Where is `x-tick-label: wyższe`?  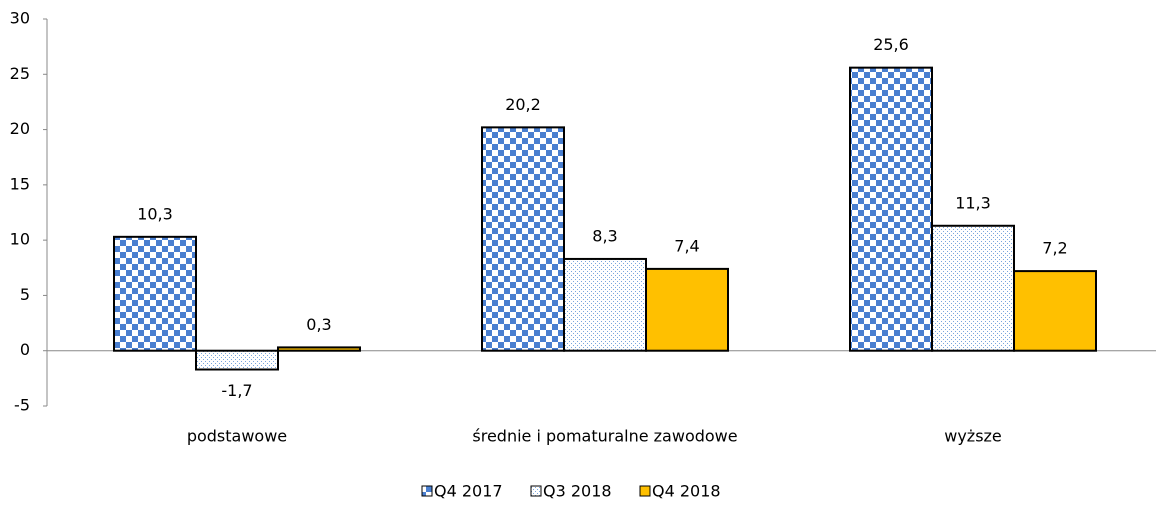
x-tick-label: wyższe is located at coordinates (973, 436).